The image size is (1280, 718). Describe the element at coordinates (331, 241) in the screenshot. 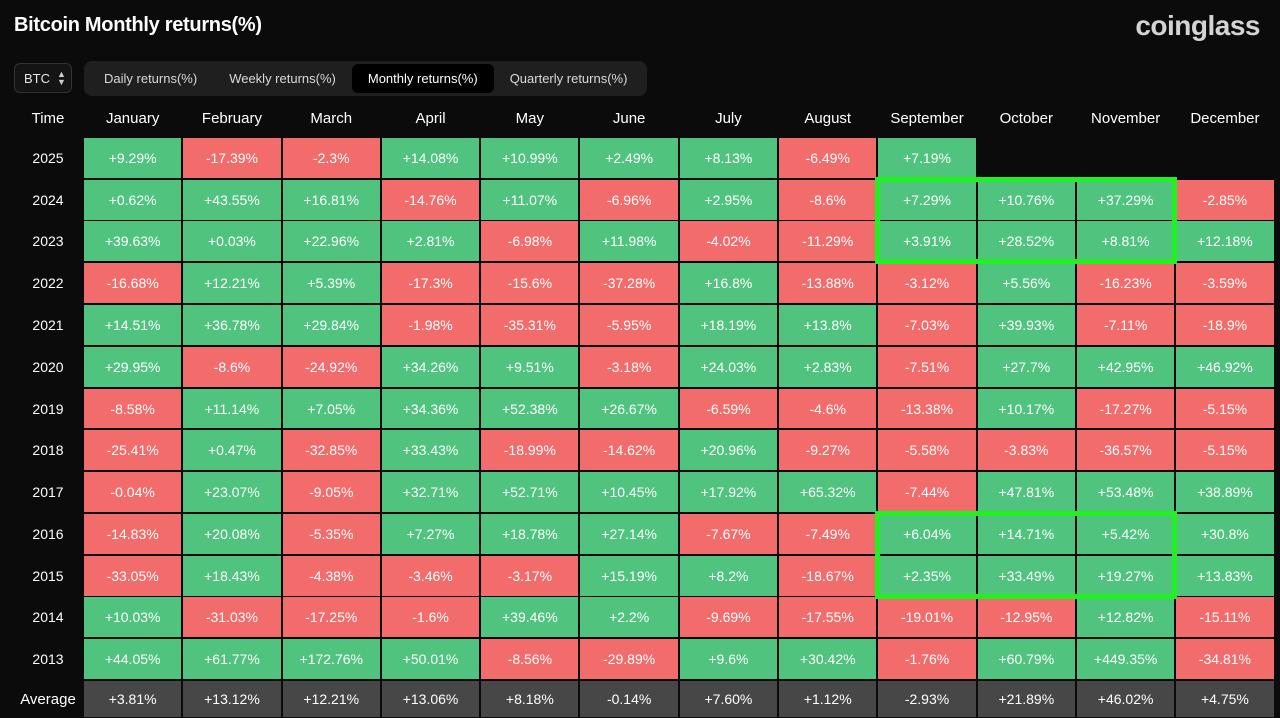

I see `return-cell: +22.96%` at that location.